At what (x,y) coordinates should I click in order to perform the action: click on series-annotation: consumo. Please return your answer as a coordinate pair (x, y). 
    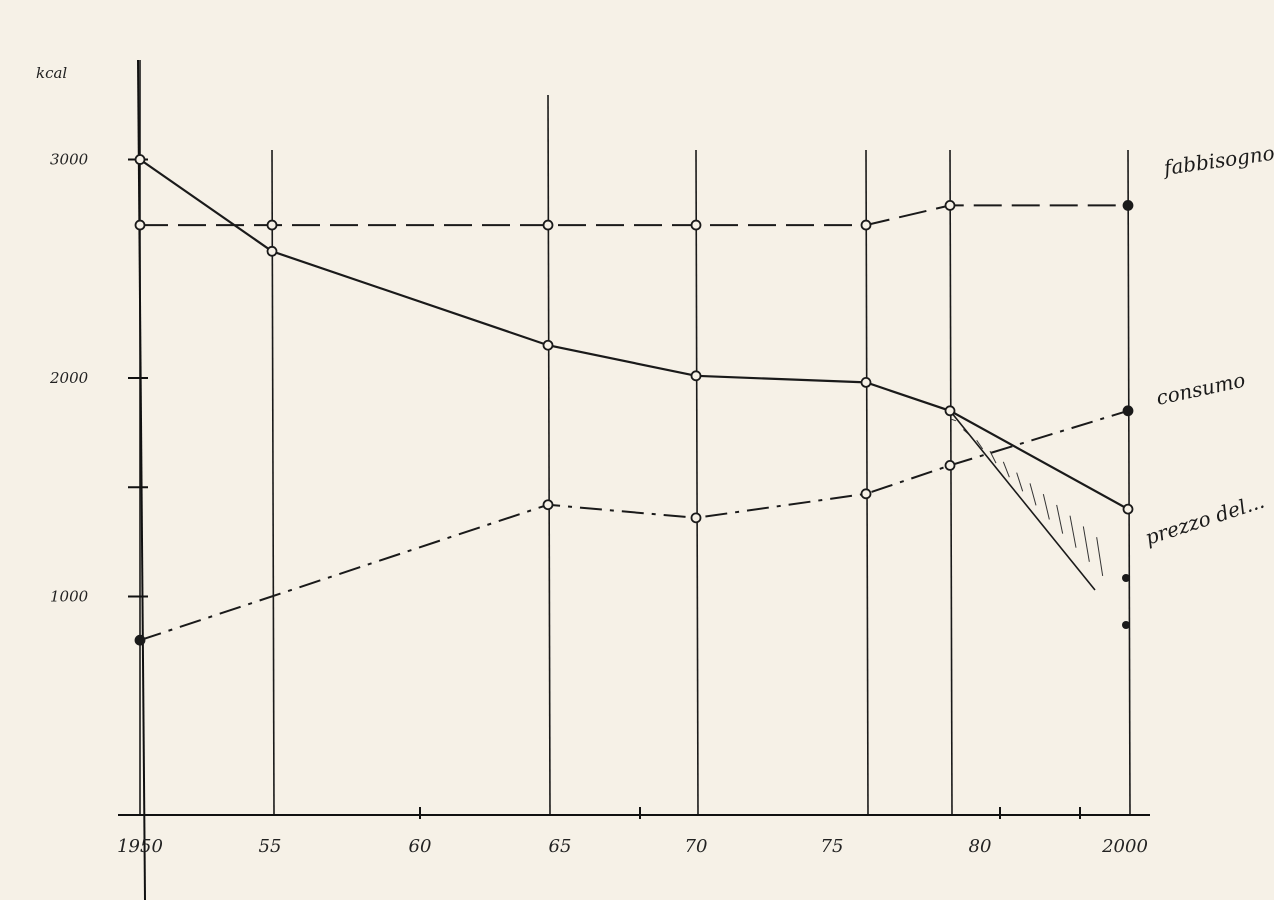
    Looking at the image, I should click on (1200, 389).